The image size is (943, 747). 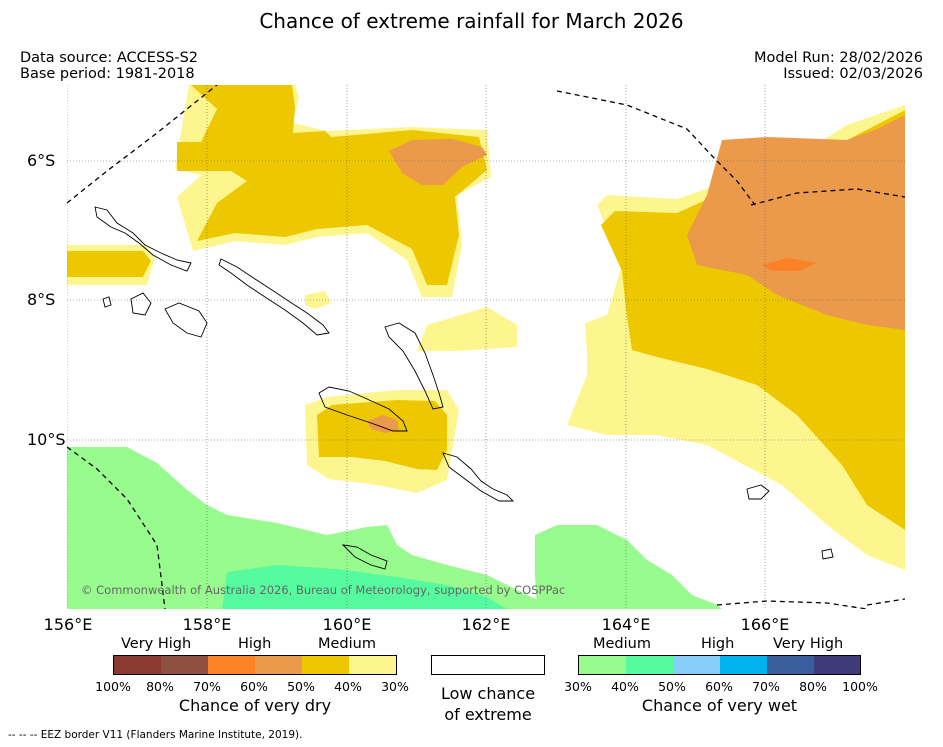 What do you see at coordinates (796, 222) in the screenshot?
I see `dry-50-region-east` at bounding box center [796, 222].